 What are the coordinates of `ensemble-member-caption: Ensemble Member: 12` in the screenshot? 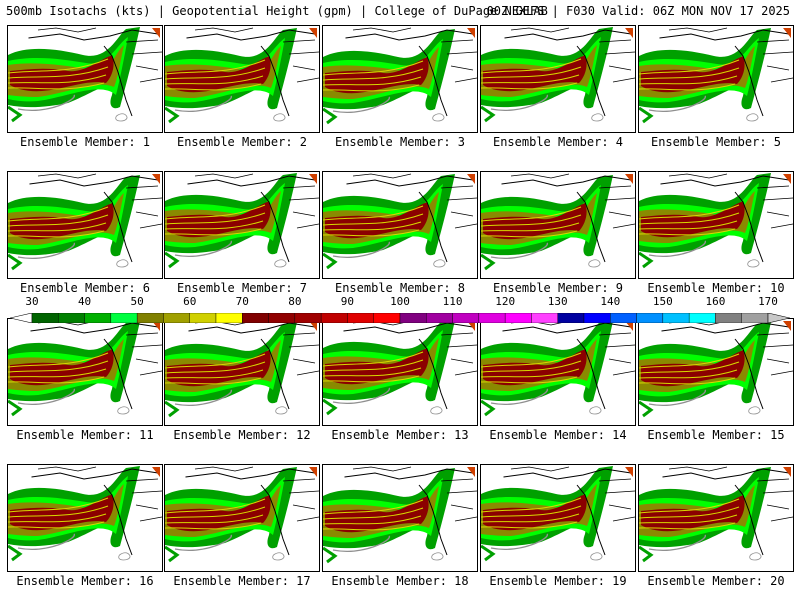 It's located at (242, 435).